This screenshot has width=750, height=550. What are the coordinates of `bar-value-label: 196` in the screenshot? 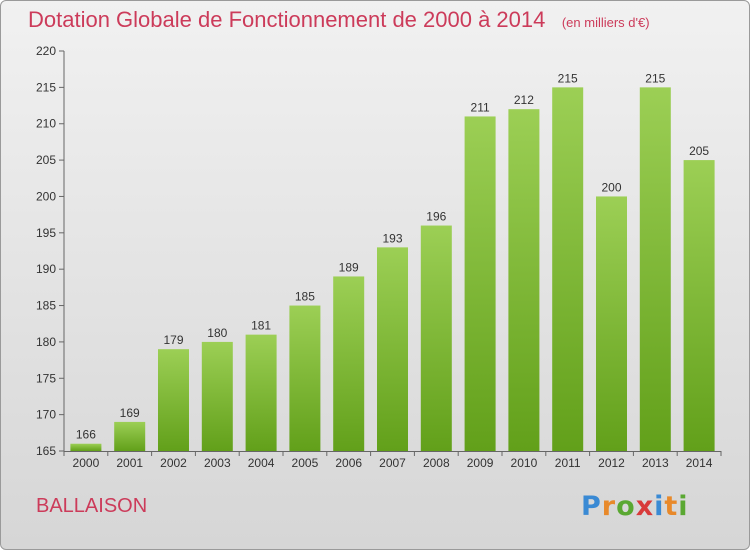 It's located at (436, 217).